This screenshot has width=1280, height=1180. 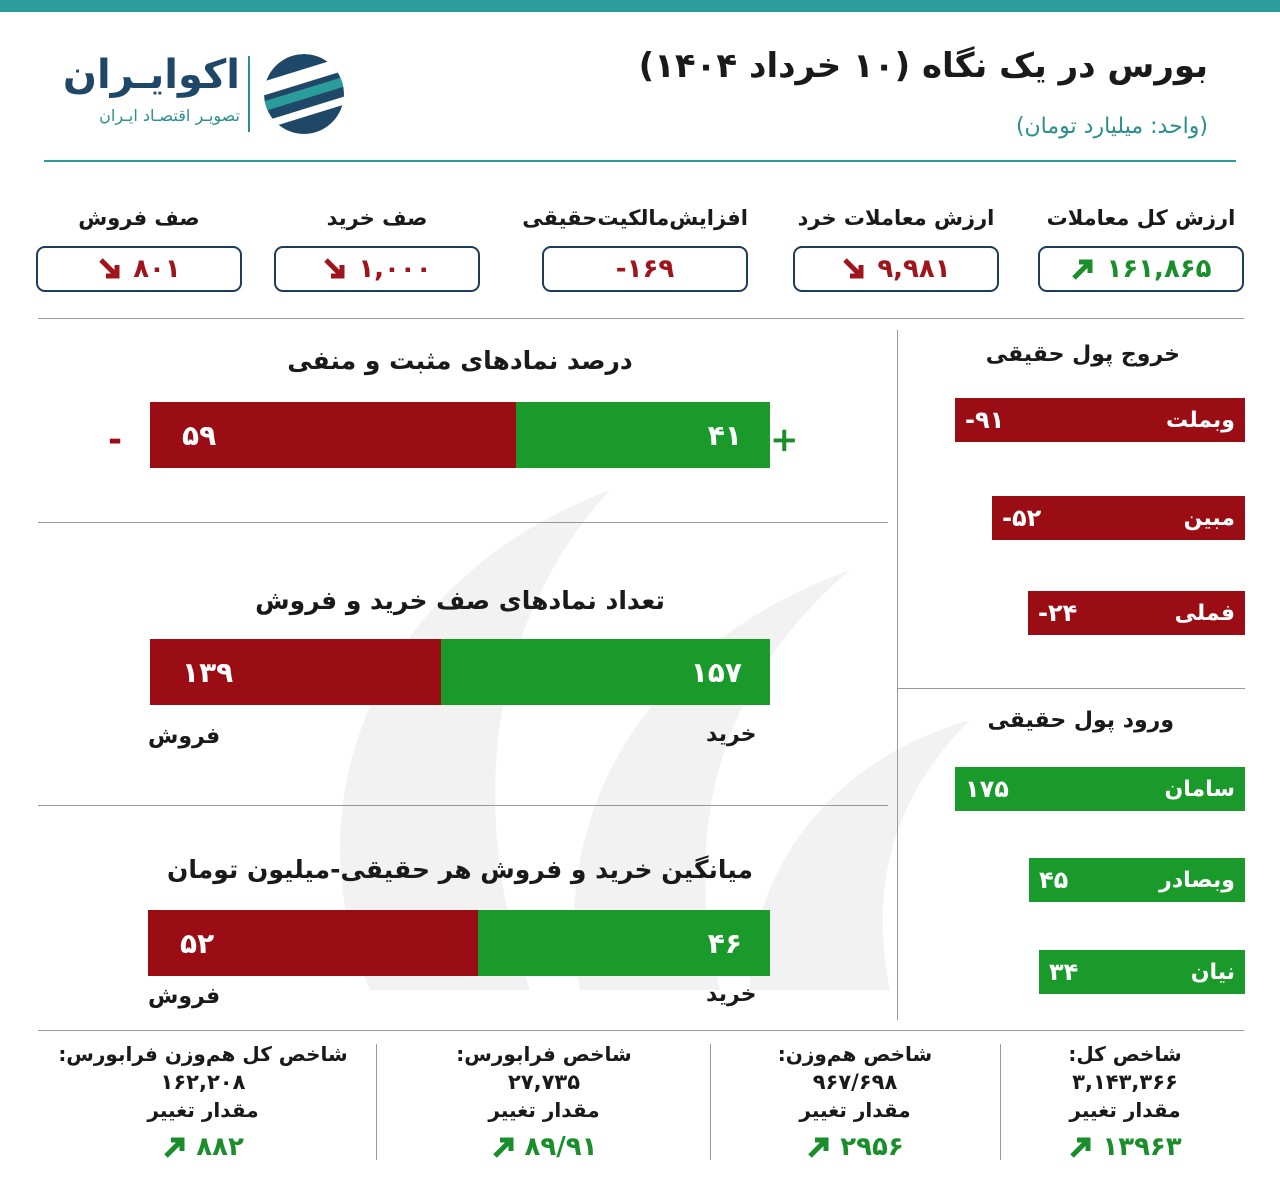 I want to click on kpi-box-retail-value: ۹,۹۸۱, so click(x=896, y=269).